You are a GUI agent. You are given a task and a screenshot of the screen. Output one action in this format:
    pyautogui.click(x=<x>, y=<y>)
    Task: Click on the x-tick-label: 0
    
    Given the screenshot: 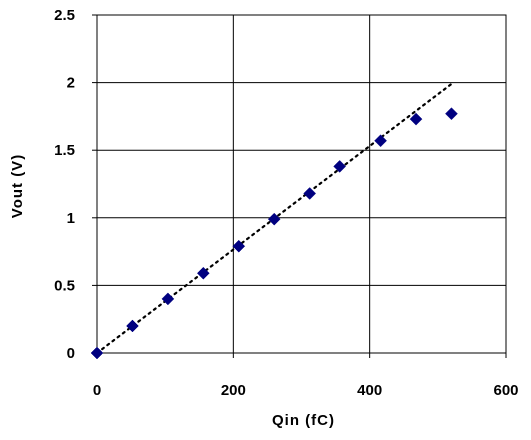 What is the action you would take?
    pyautogui.click(x=97, y=390)
    